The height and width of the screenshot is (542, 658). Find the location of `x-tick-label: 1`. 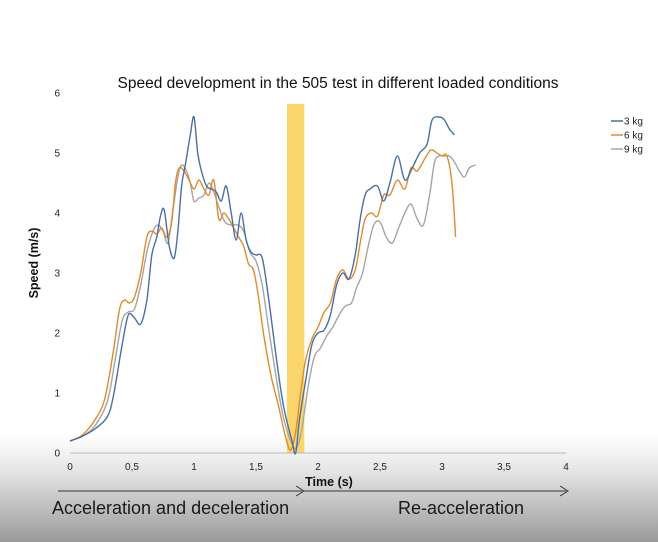

x-tick-label: 1 is located at coordinates (194, 467).